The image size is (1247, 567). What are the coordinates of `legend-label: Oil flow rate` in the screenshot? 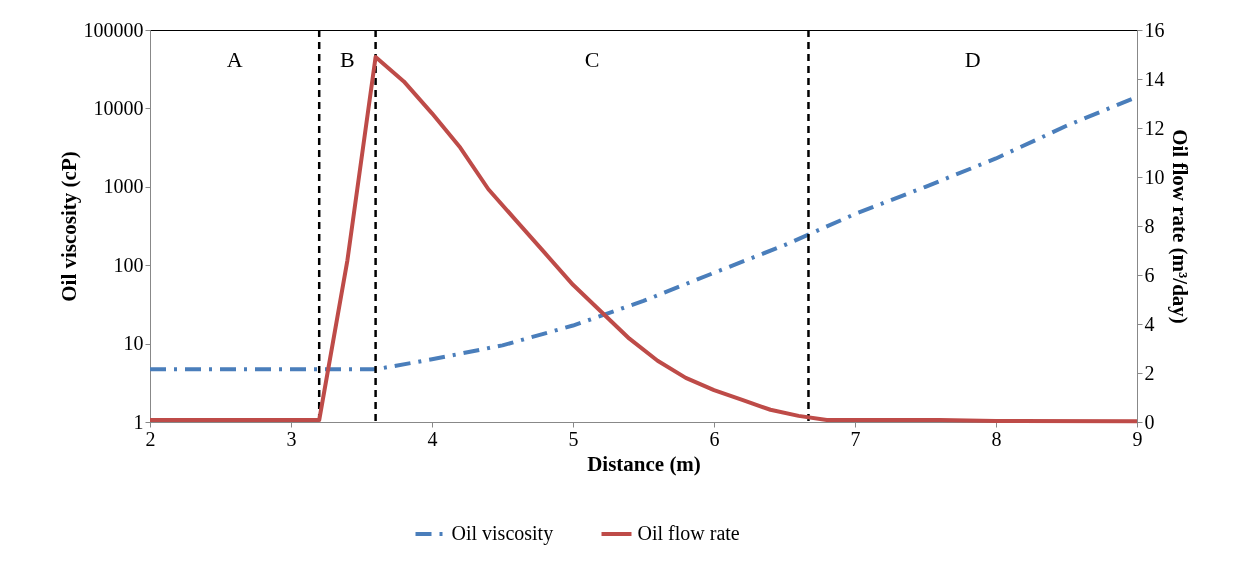 It's located at (688, 533).